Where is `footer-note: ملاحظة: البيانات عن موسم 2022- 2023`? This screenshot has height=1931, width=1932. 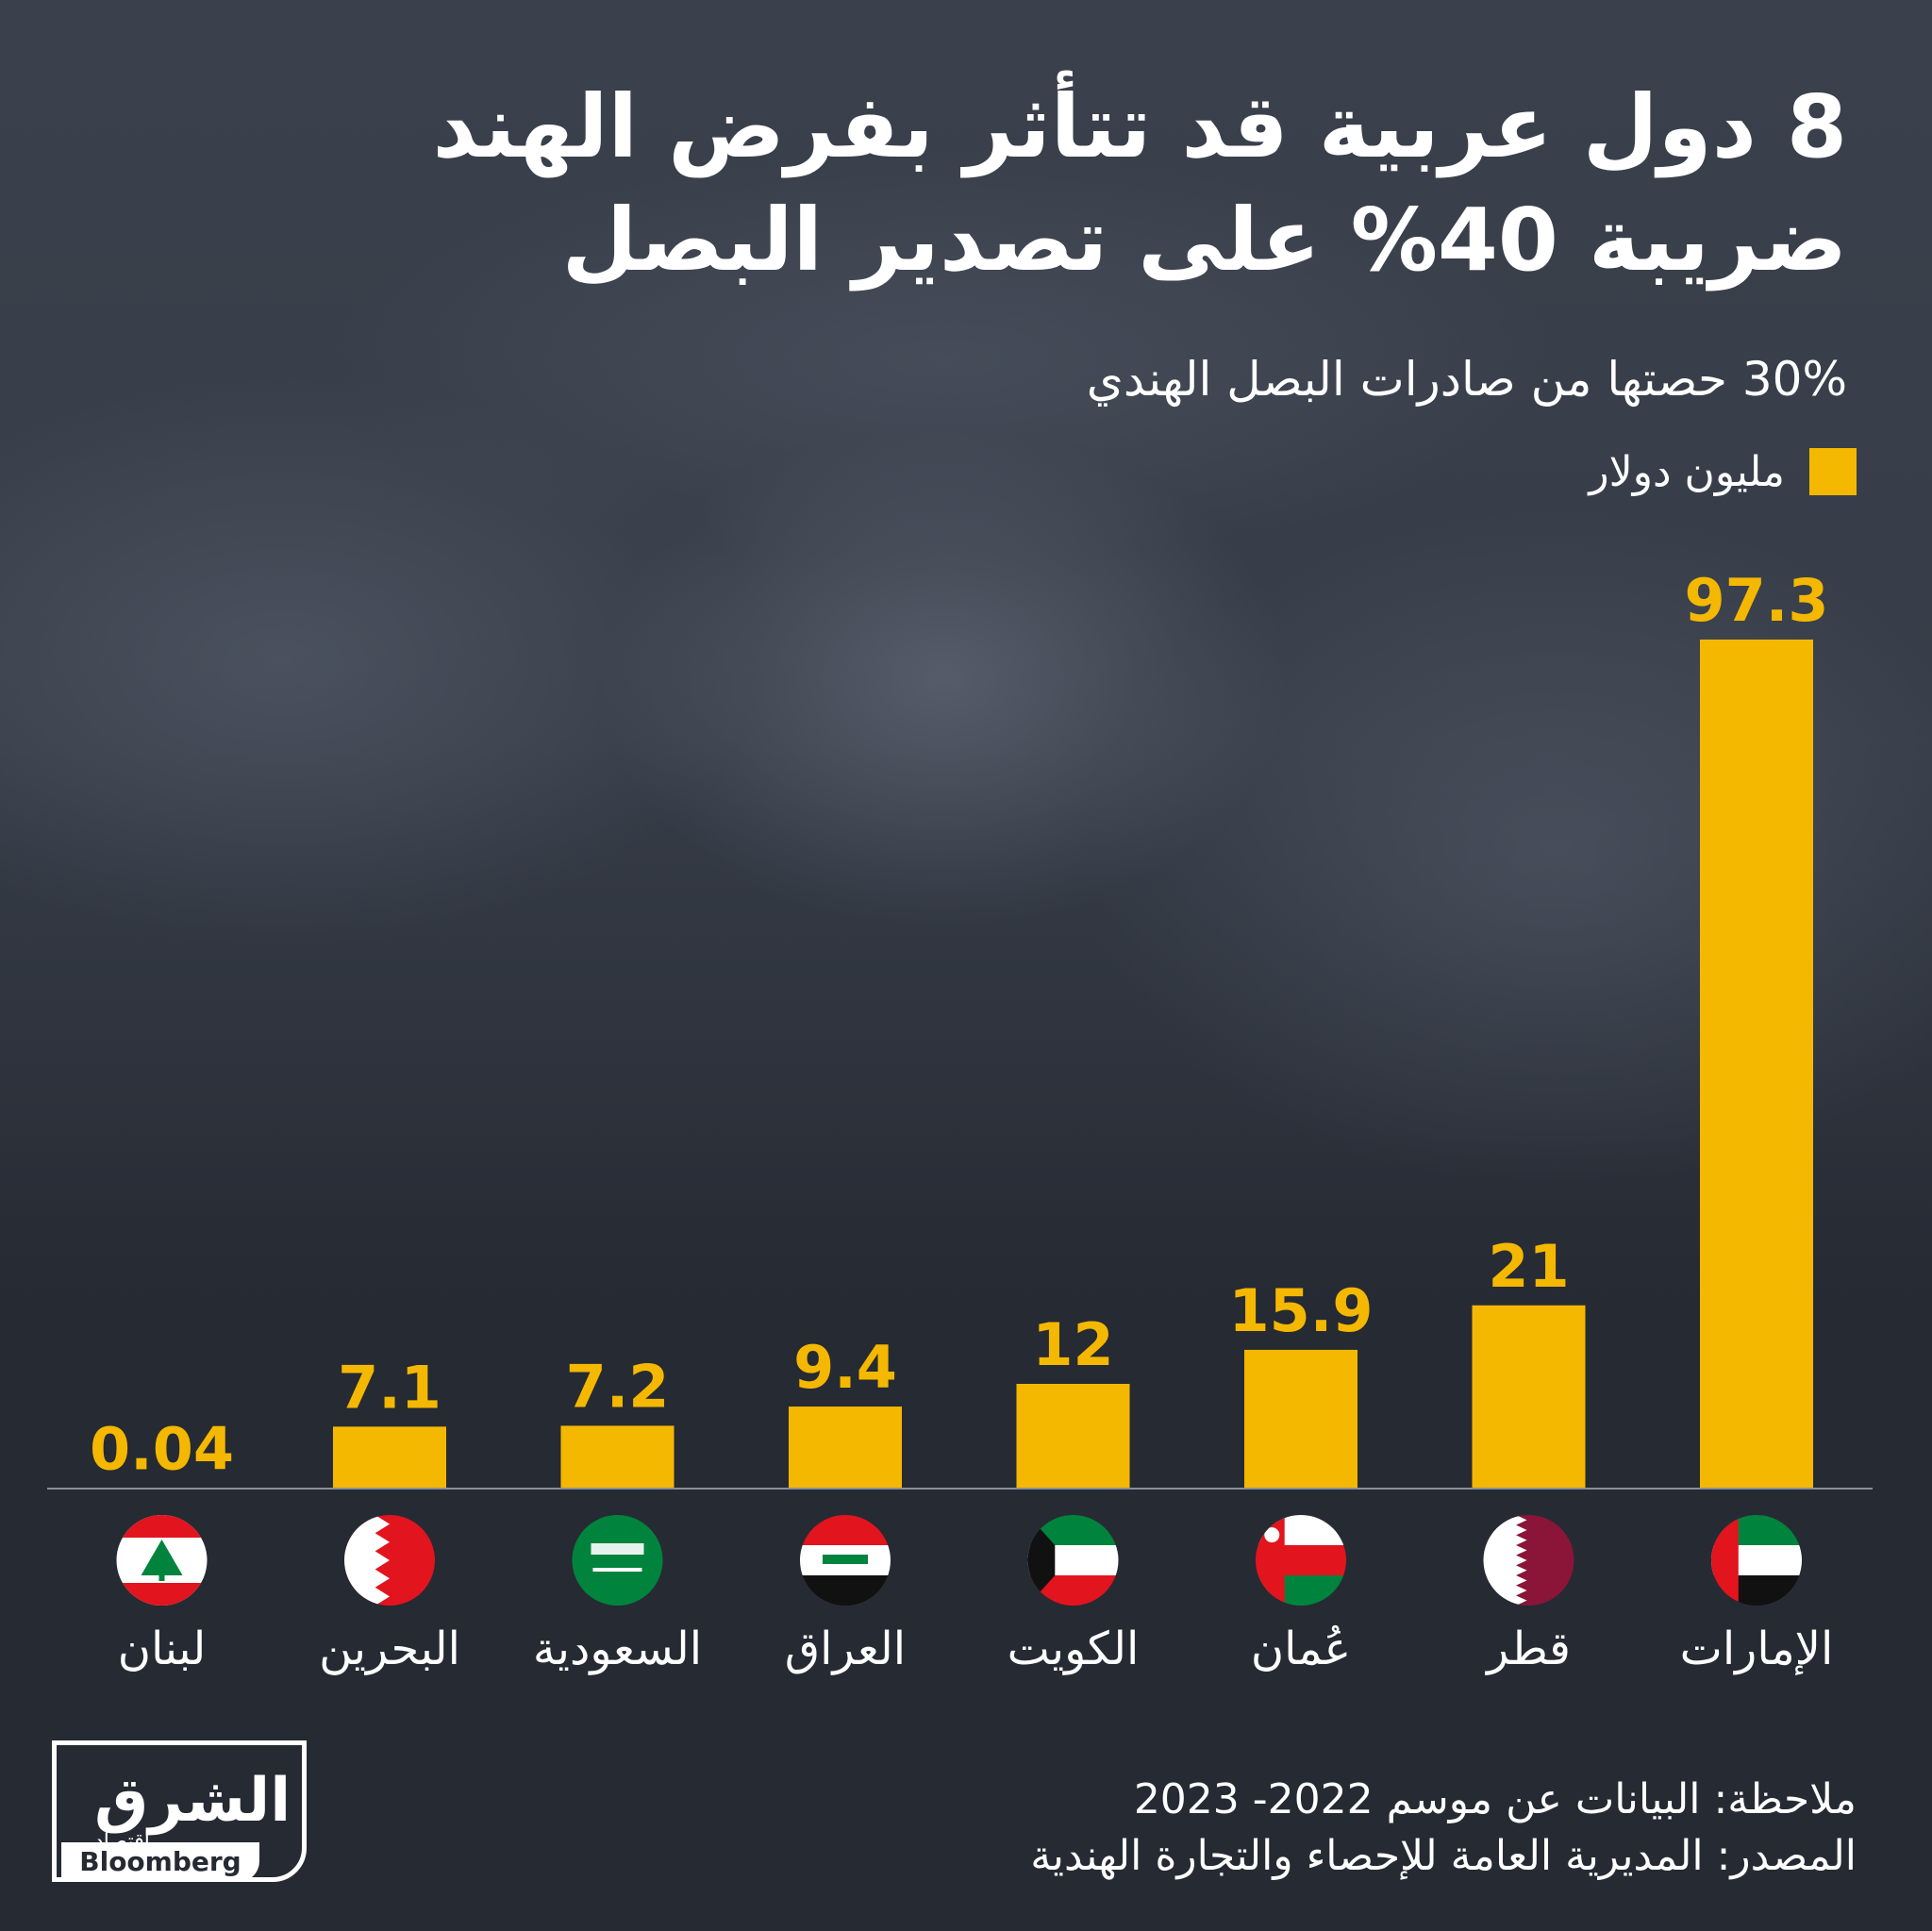
footer-note: ملاحظة: البيانات عن موسم 2022- 2023 is located at coordinates (1495, 1799).